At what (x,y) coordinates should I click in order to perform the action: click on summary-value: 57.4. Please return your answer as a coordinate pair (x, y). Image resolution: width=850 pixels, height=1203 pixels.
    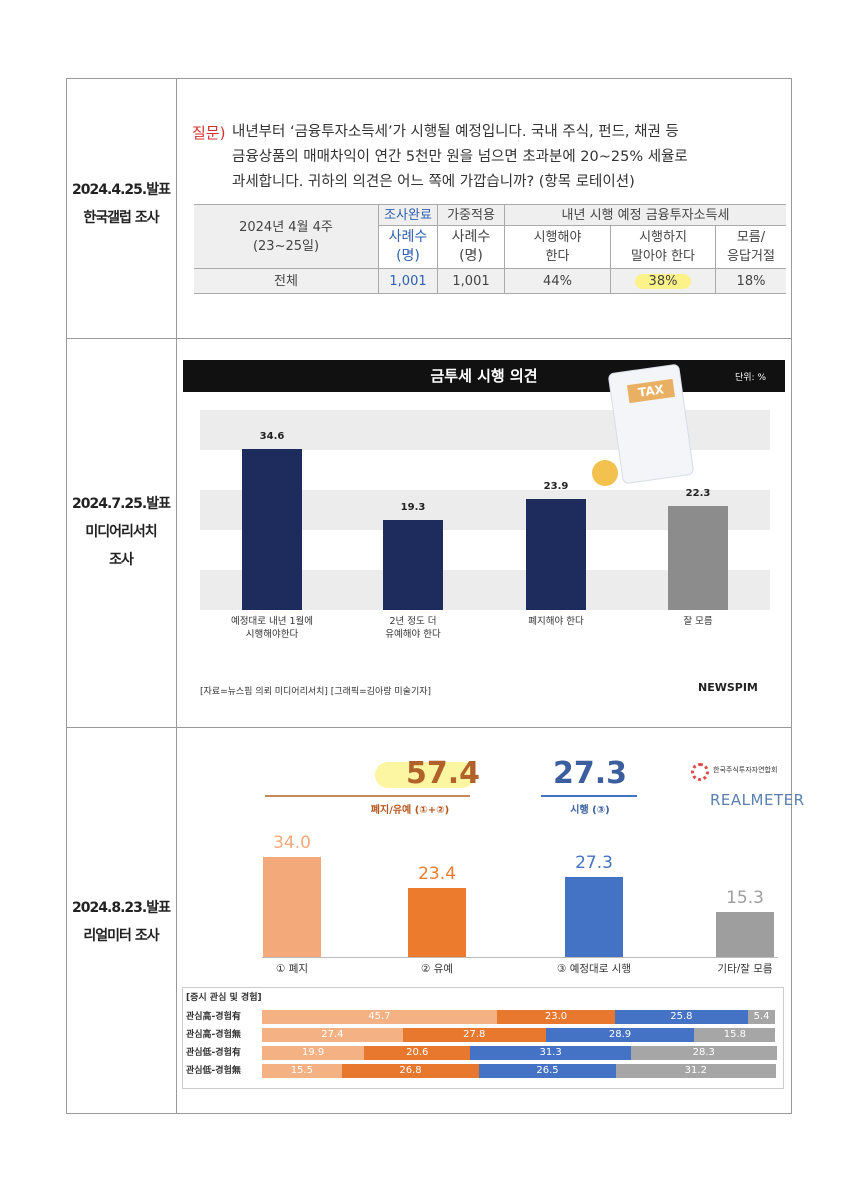
    Looking at the image, I should click on (442, 773).